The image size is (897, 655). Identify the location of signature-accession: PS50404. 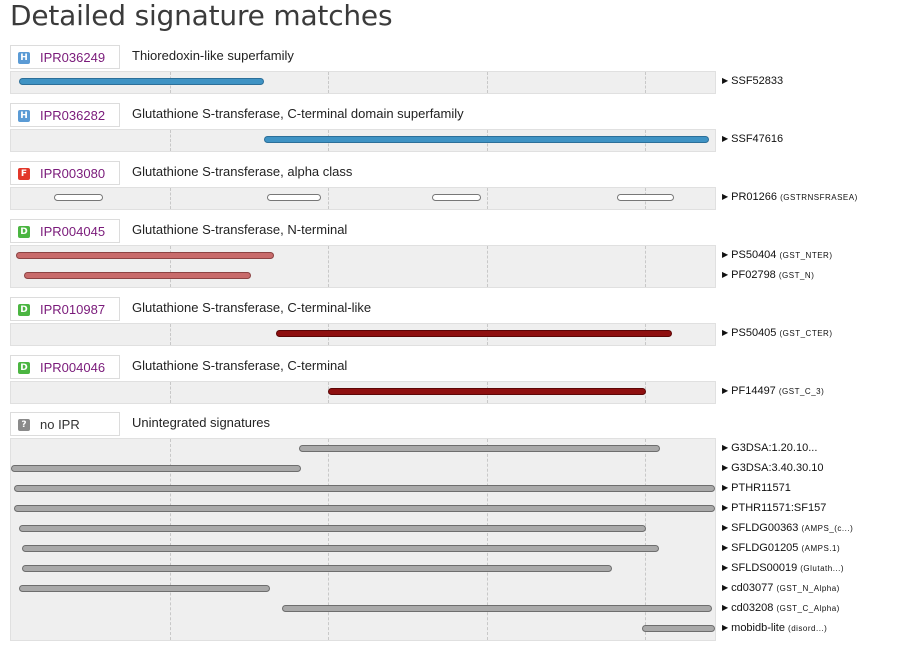
(754, 255).